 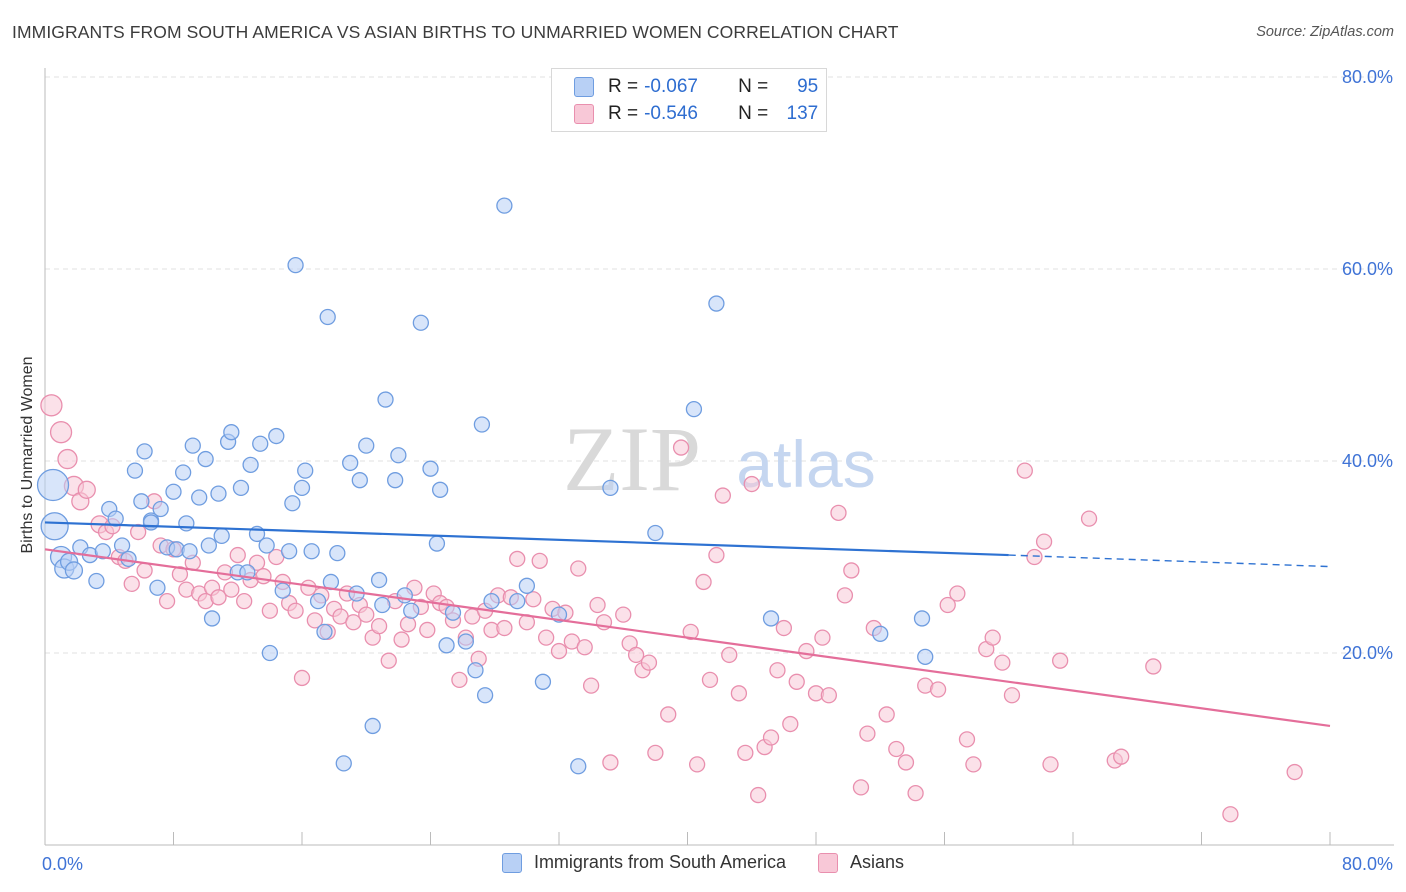 I want to click on legend-n-value: 95, so click(x=808, y=86).